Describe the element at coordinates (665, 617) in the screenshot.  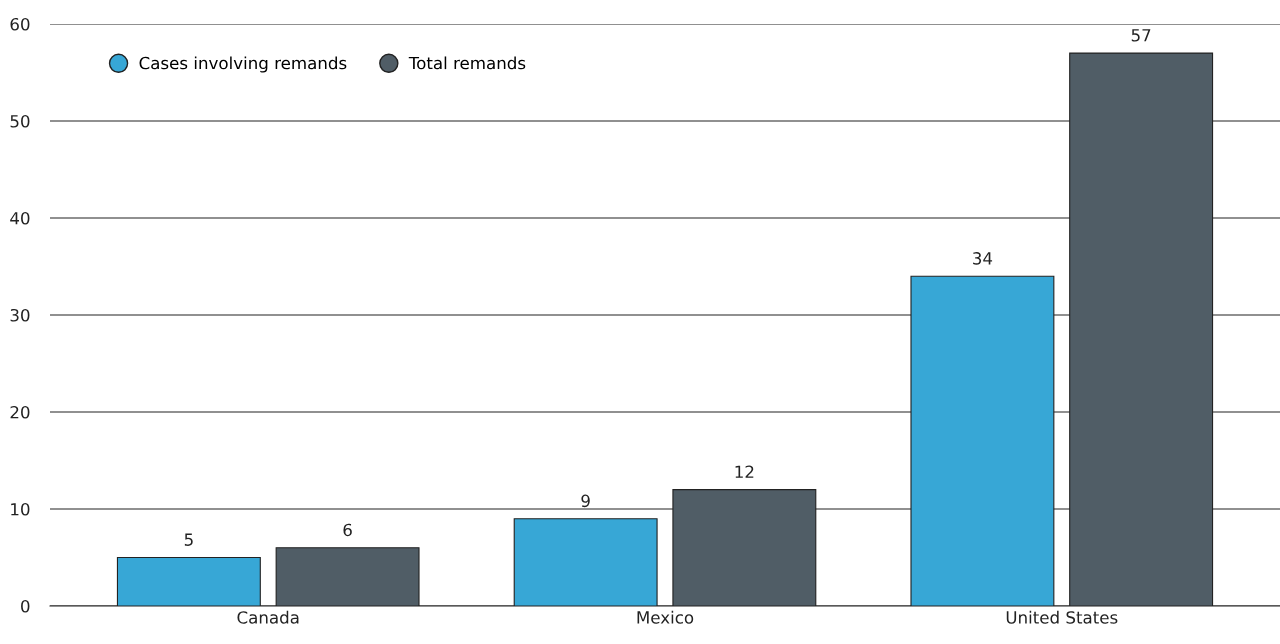
I see `x-tick-label: Mexico` at that location.